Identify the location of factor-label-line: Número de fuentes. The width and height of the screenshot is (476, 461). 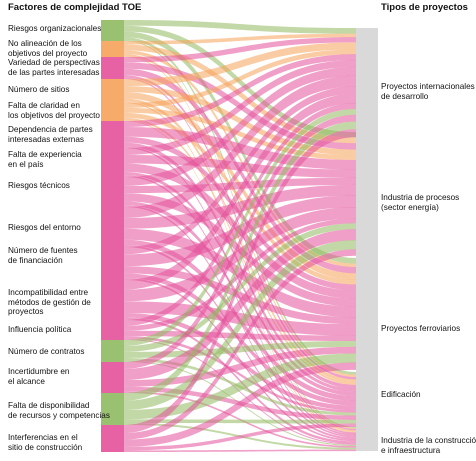
(43, 250).